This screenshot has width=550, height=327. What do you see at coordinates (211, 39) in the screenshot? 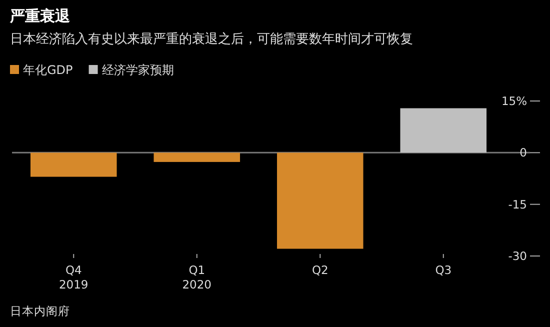
I see `chart-subtitle: 日本经济陷入有史以来最严重的衰退之后，可能需要数年时间才可恢复` at bounding box center [211, 39].